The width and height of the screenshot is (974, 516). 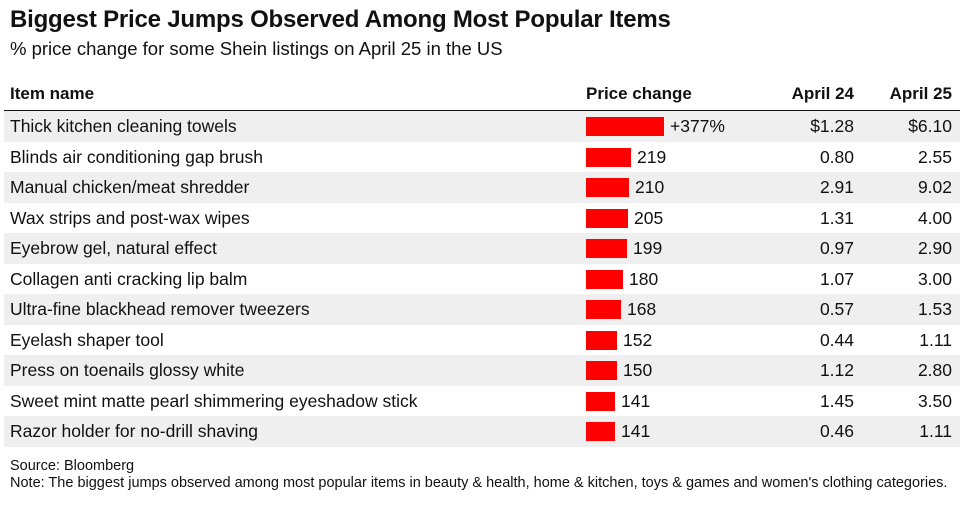 I want to click on april-25-price: 4.00, so click(x=934, y=217).